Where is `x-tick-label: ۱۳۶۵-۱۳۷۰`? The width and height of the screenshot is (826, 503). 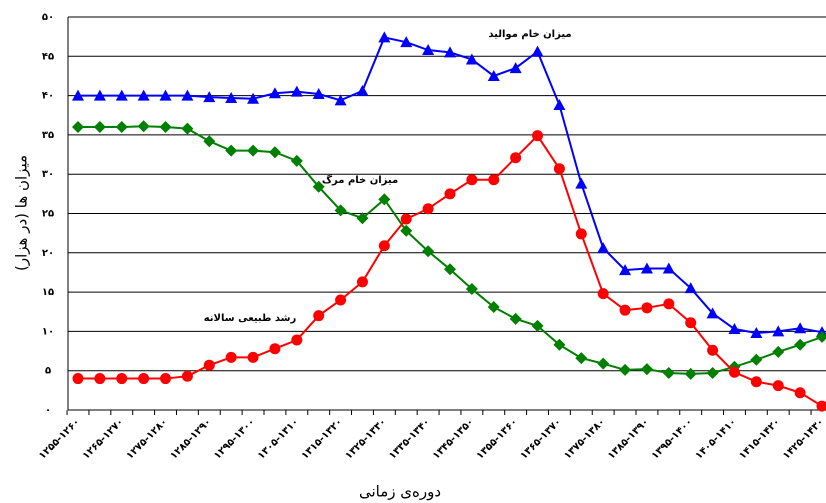 x-tick-label: ۱۳۶۵-۱۳۷۰ is located at coordinates (540, 438).